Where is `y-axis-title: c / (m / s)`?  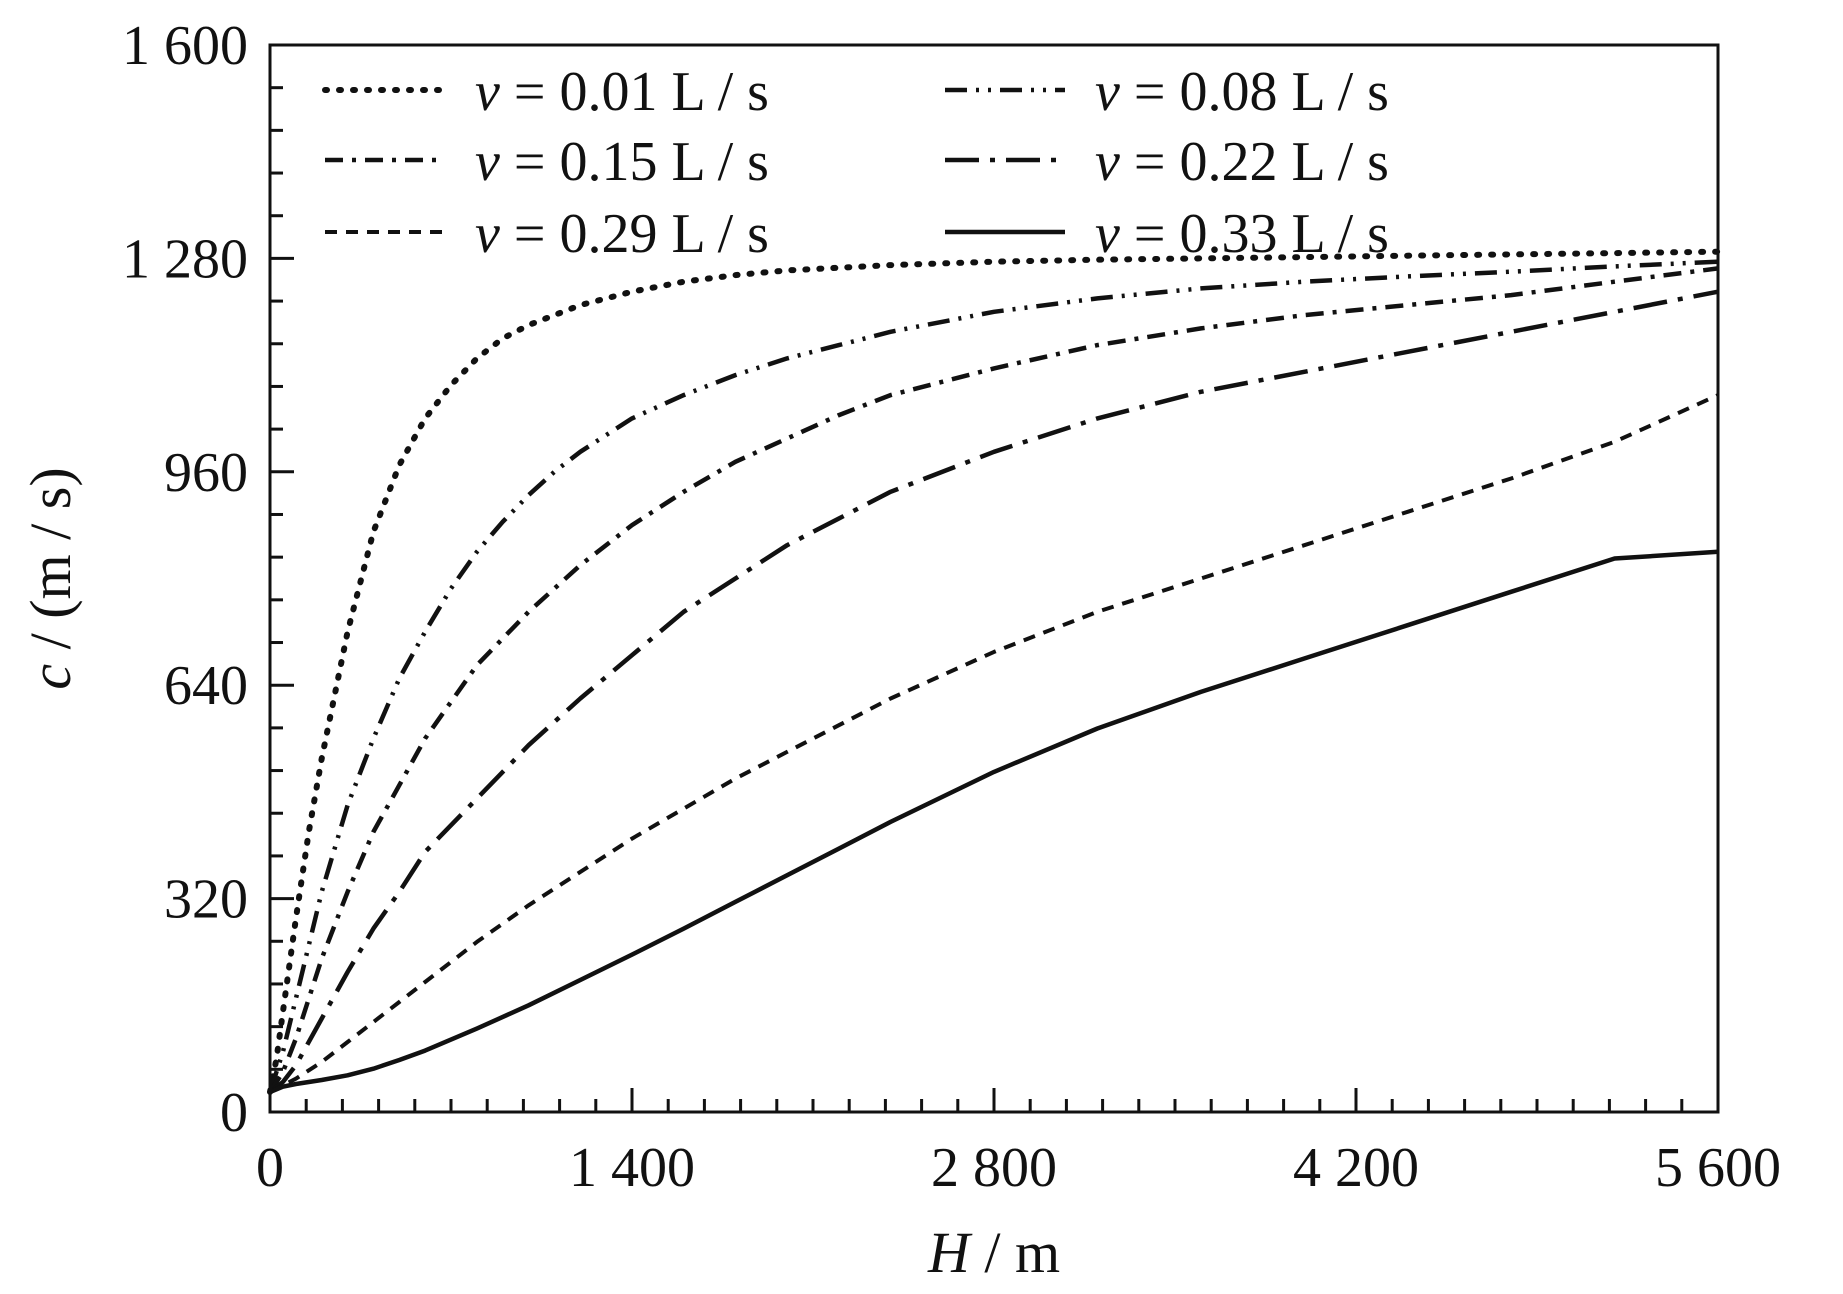 y-axis-title: c / (m / s) is located at coordinates (50, 578).